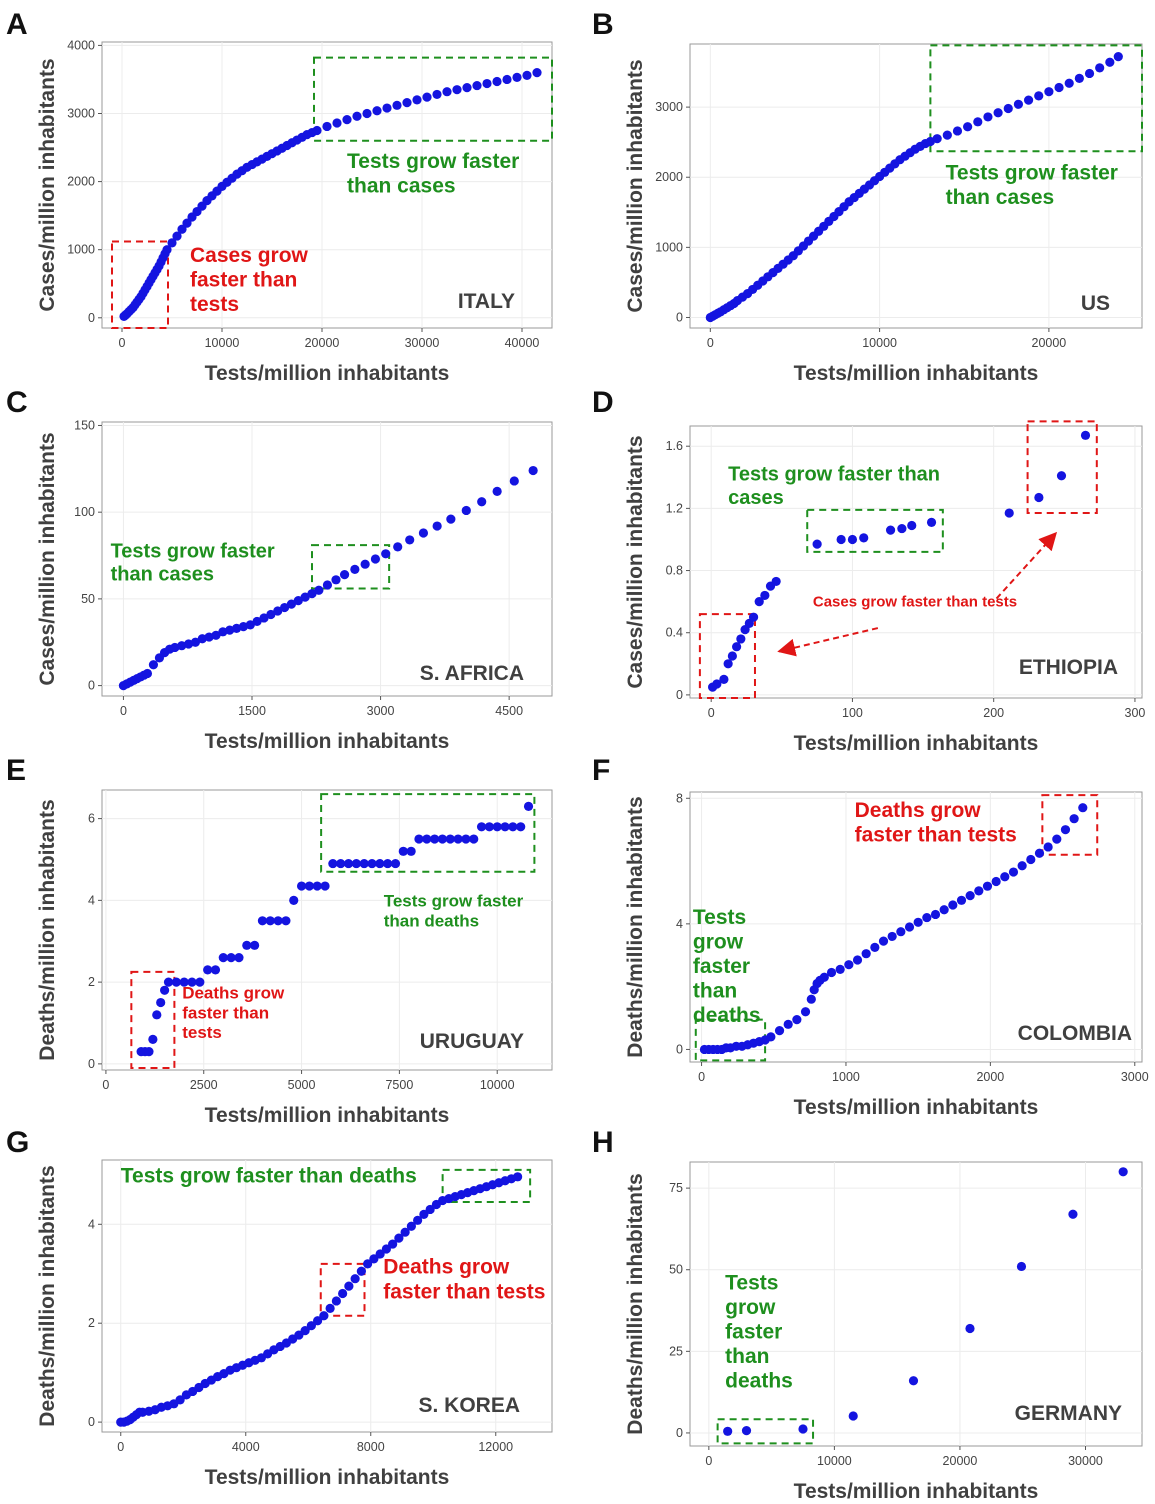 The image size is (1155, 1504). What do you see at coordinates (753, 1331) in the screenshot?
I see `annotation-line: faster` at bounding box center [753, 1331].